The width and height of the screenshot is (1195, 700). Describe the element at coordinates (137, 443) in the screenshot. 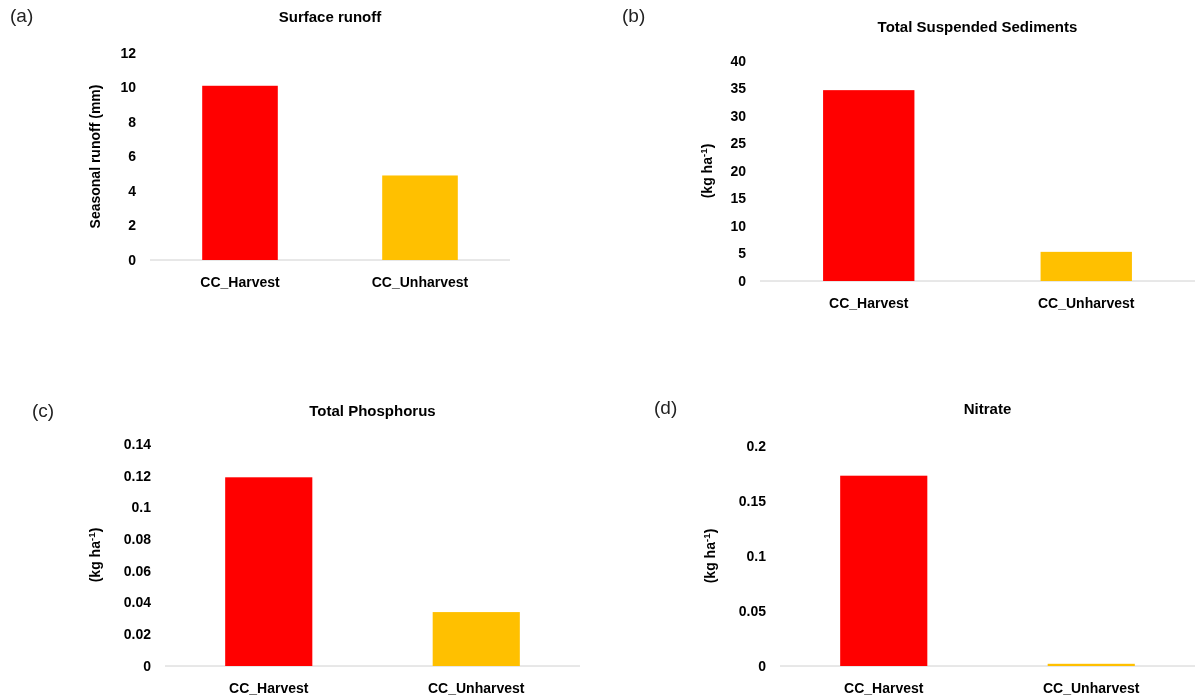

I see `y-tick-label: 0.14` at that location.